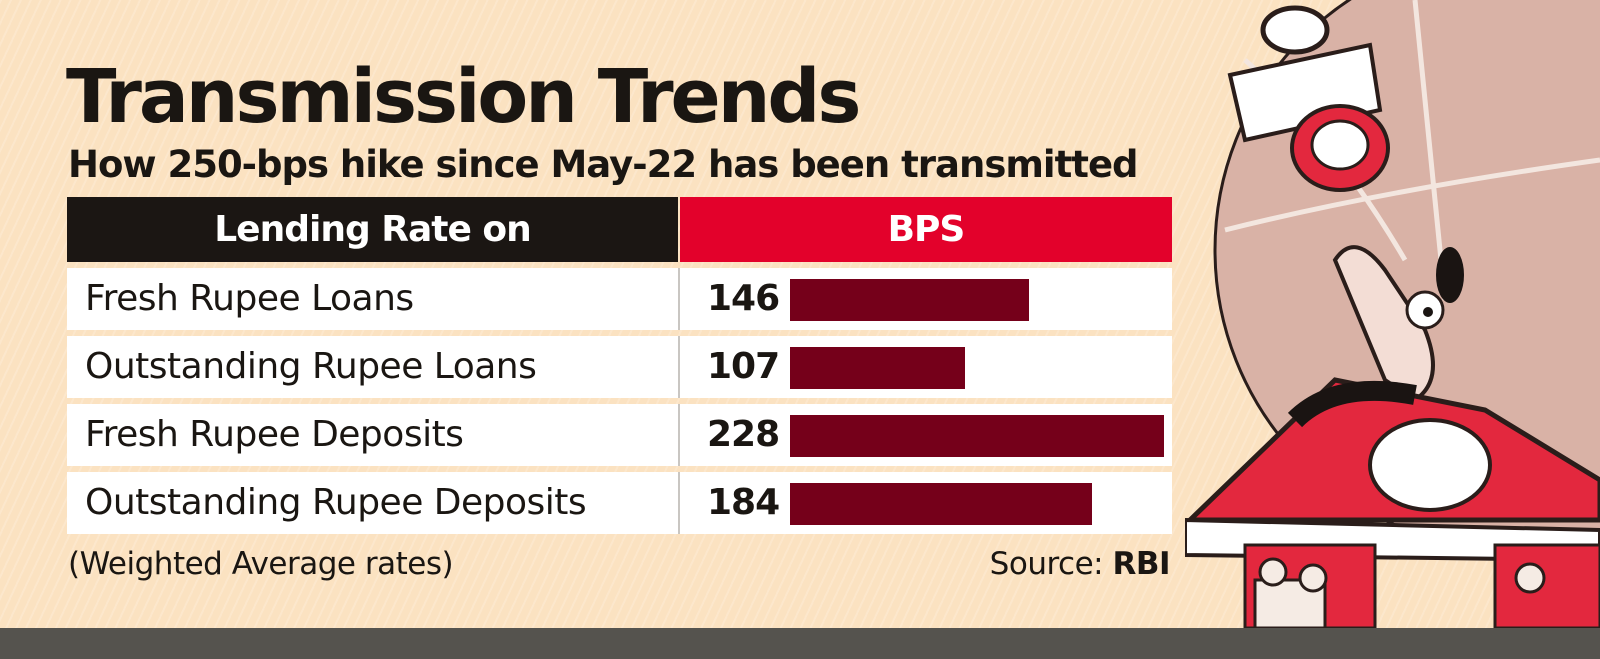  Describe the element at coordinates (743, 434) in the screenshot. I see `value-label: 228` at that location.